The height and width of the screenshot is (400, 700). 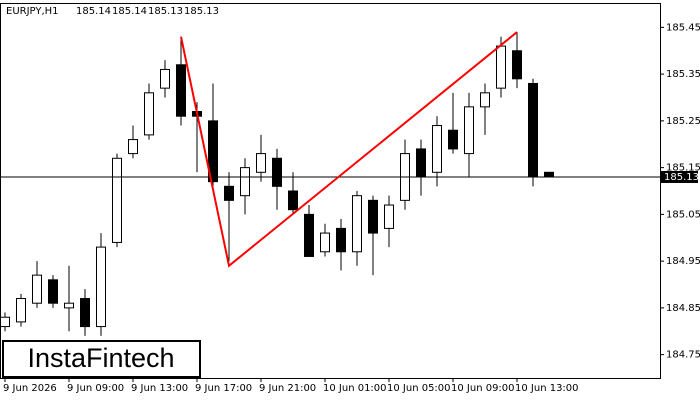 What do you see at coordinates (159, 388) in the screenshot?
I see `x-tick-label: 9 Jun 13:00` at bounding box center [159, 388].